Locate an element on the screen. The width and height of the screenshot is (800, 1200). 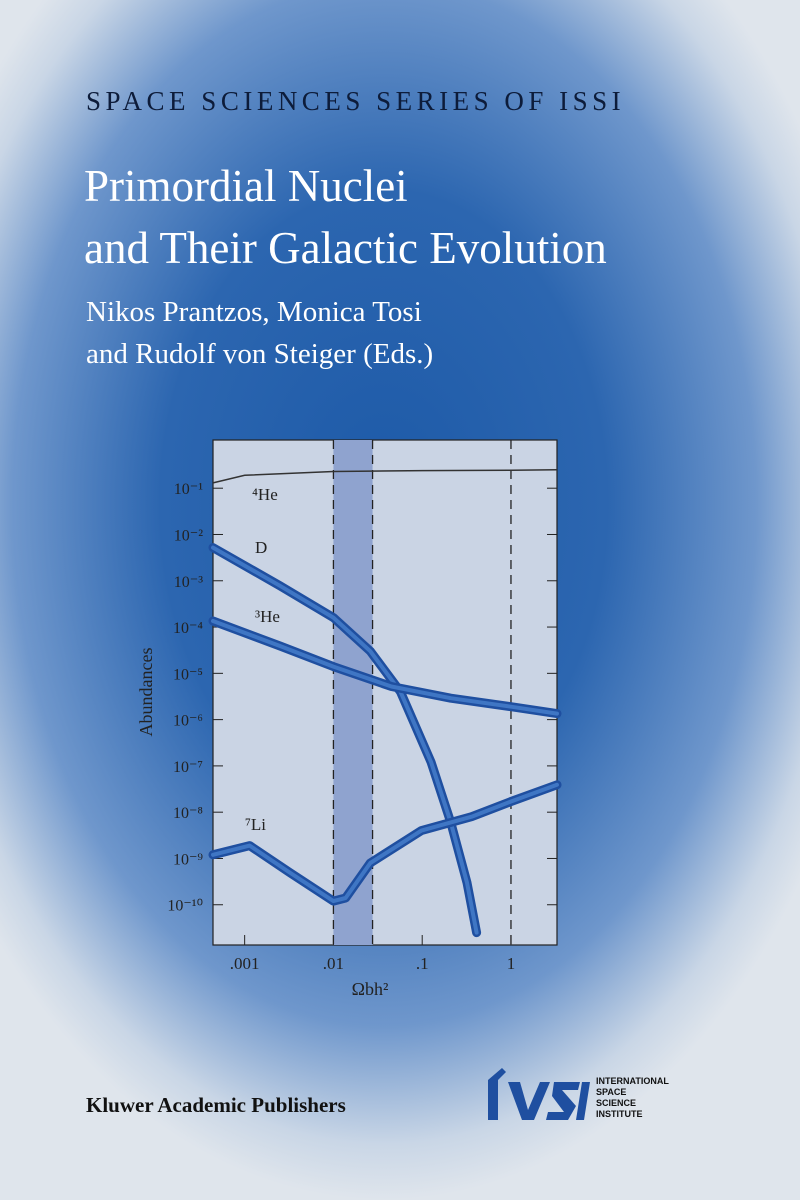
band is located at coordinates (353, 692).